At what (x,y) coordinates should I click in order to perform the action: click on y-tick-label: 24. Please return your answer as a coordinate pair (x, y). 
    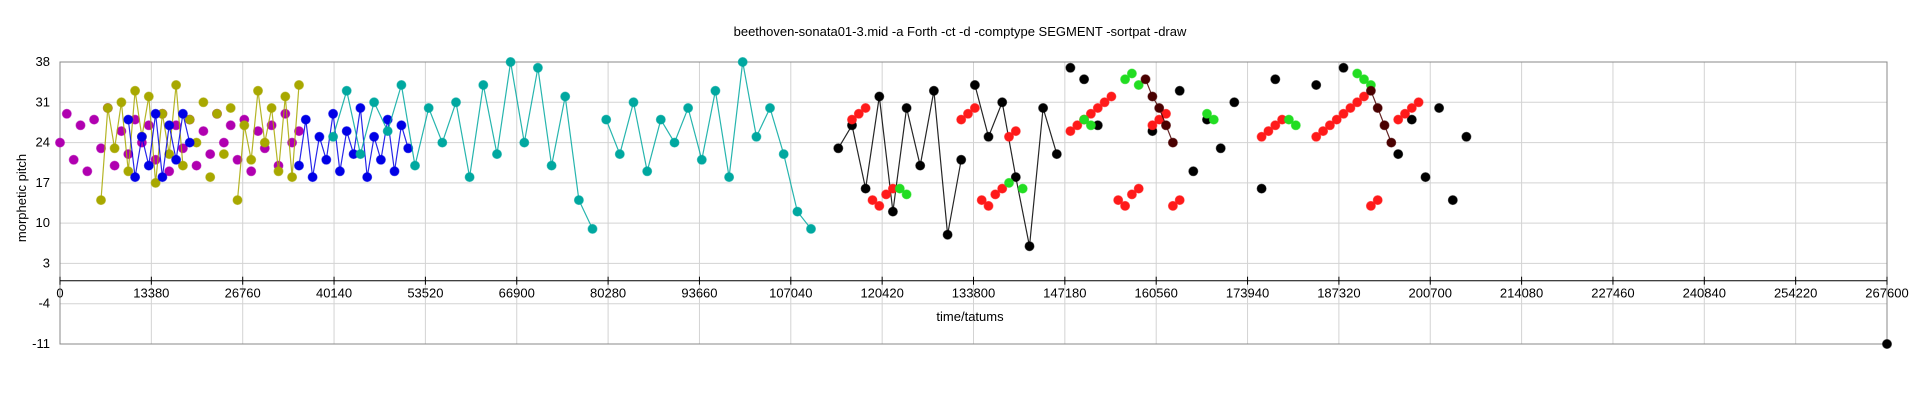
    Looking at the image, I should click on (43, 142).